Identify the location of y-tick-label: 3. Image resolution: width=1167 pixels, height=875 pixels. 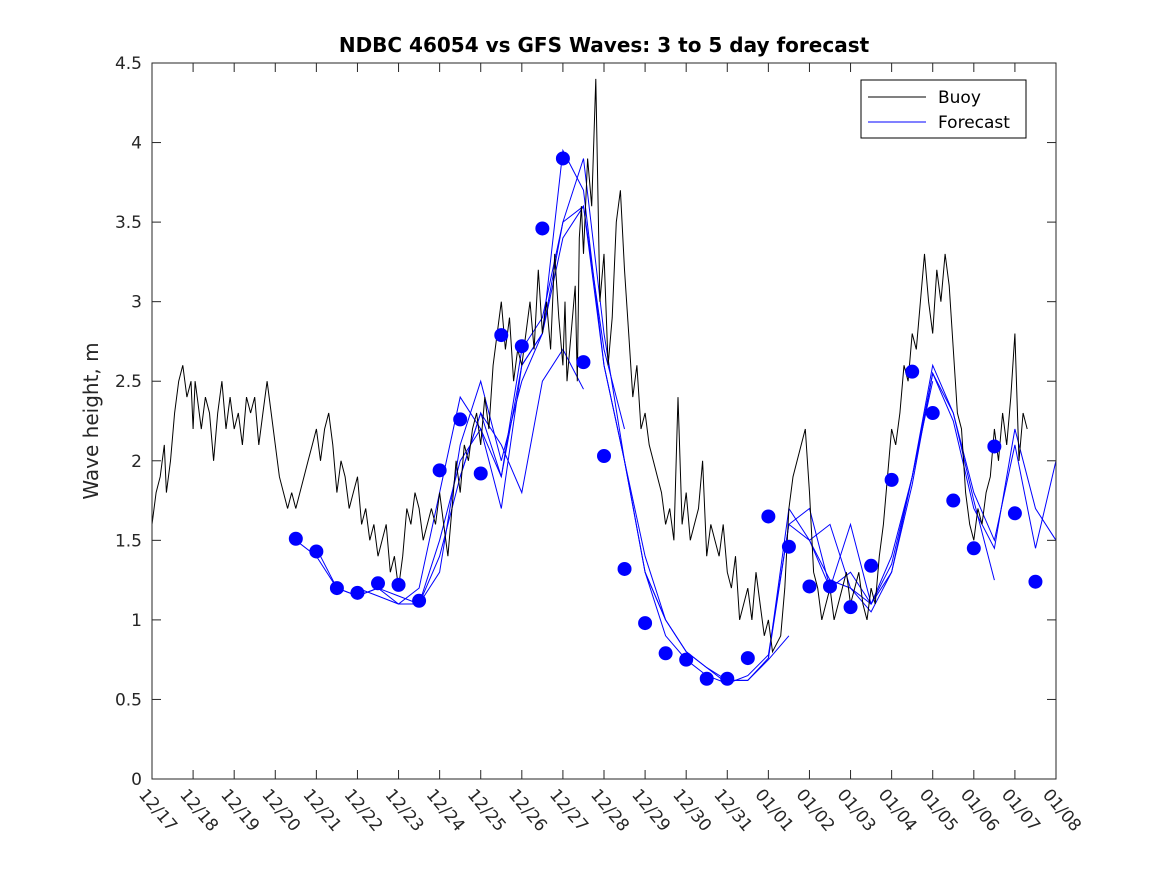
(136, 303).